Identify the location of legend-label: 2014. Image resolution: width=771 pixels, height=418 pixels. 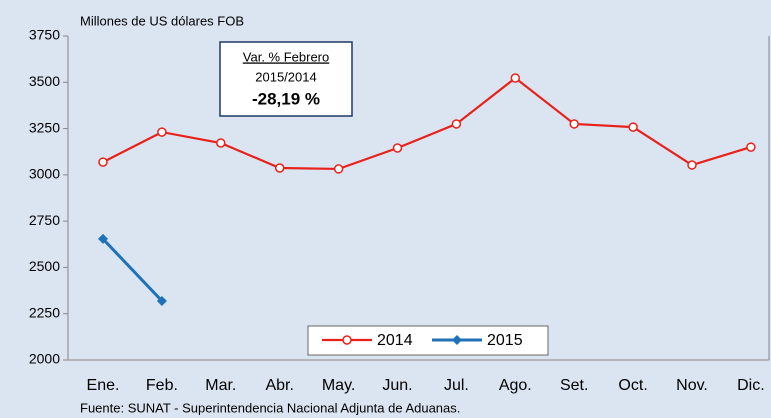
(395, 340).